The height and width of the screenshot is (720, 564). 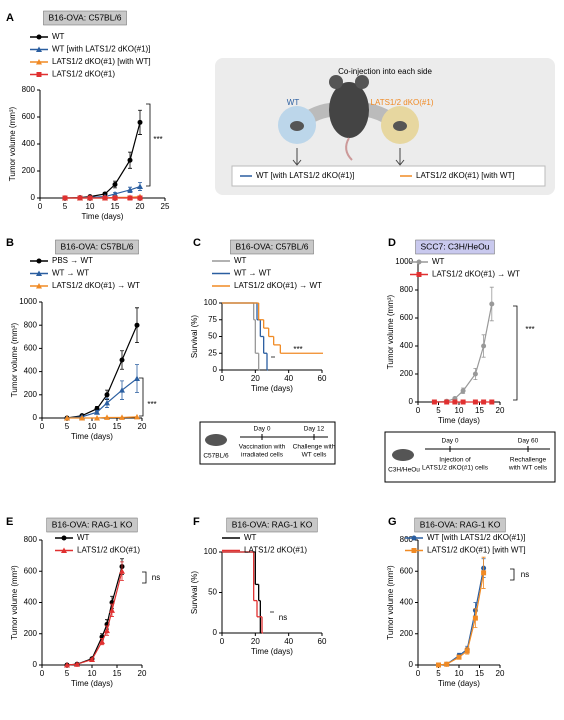 I want to click on timeline-event: WT cells, so click(x=315, y=455).